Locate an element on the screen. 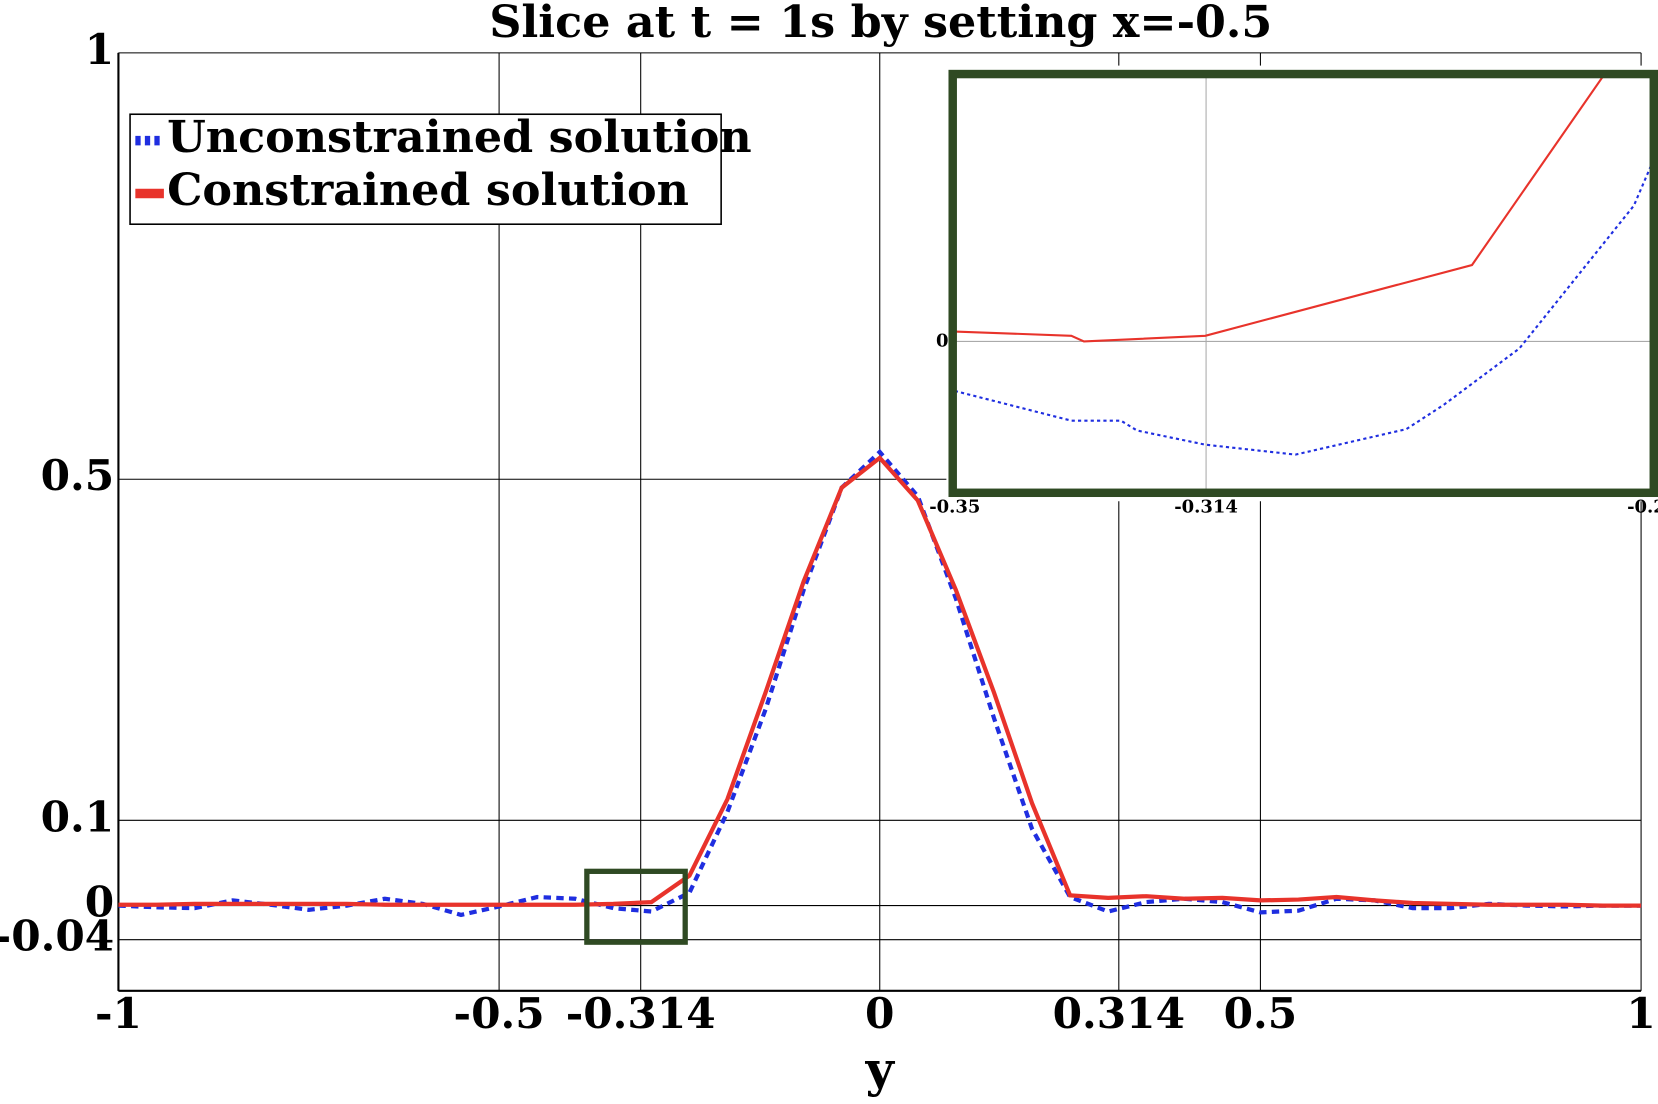 Image resolution: width=1658 pixels, height=1104 pixels. legend-box is located at coordinates (425, 169).